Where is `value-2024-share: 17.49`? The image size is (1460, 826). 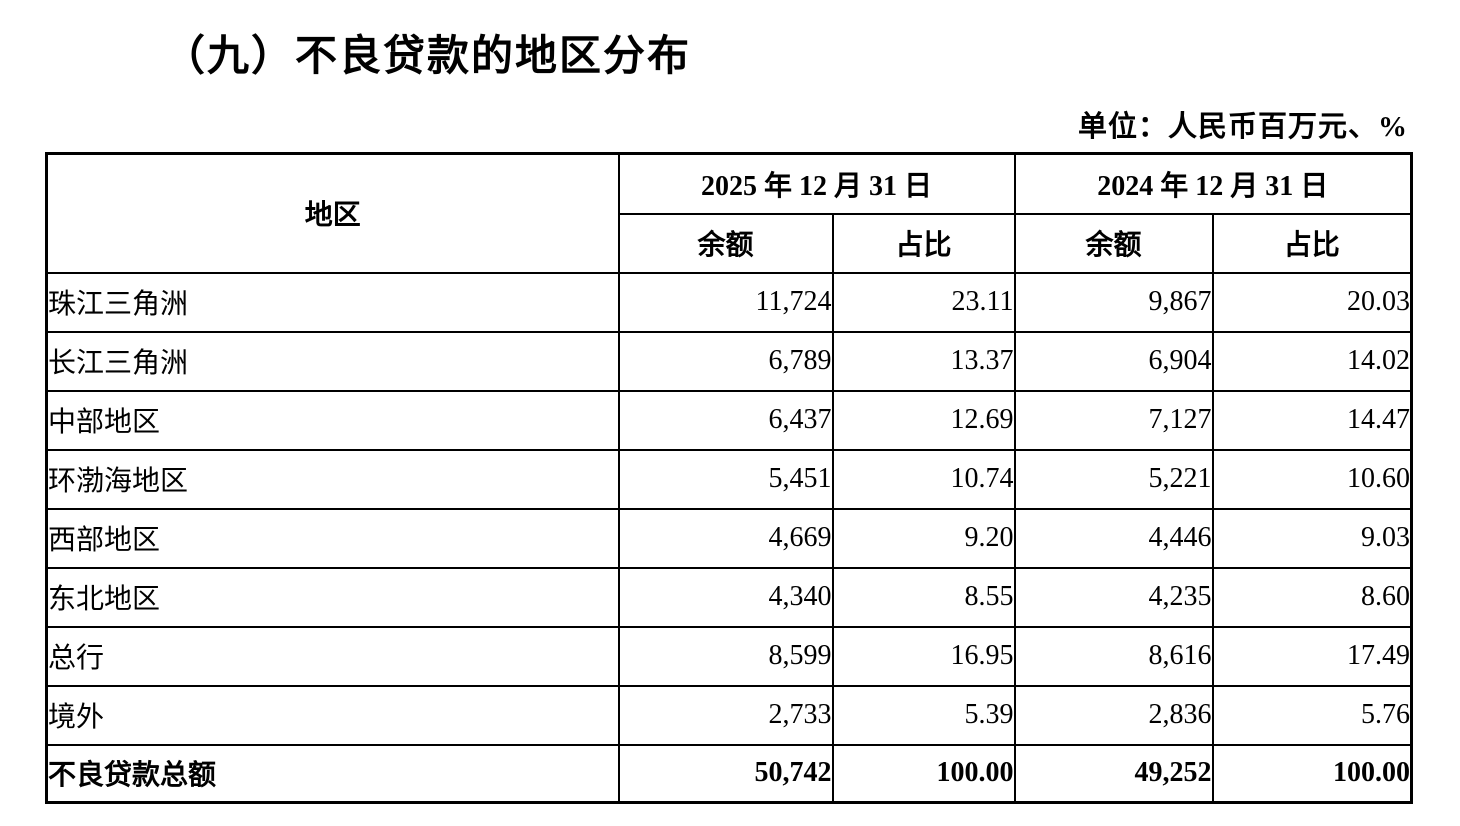
value-2024-share: 17.49 is located at coordinates (1312, 656).